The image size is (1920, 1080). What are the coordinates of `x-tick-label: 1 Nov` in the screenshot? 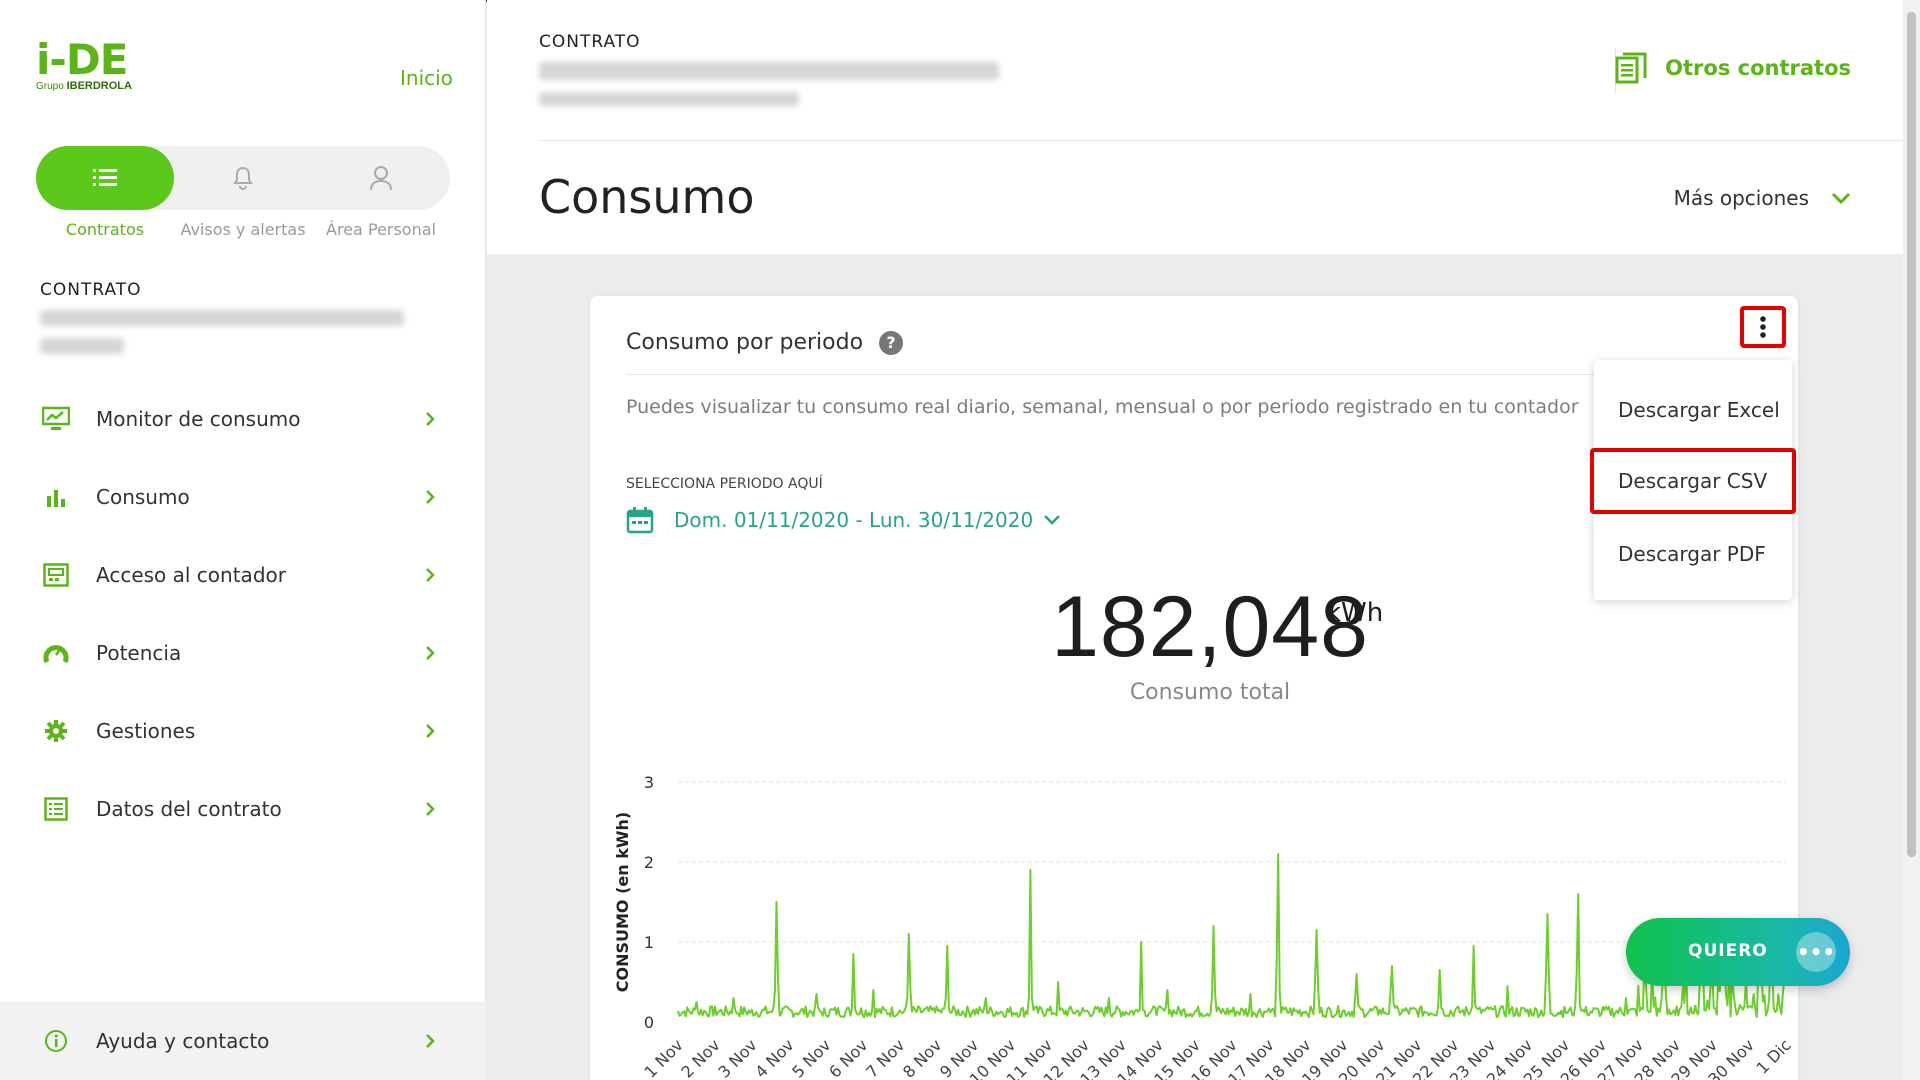 It's located at (664, 1057).